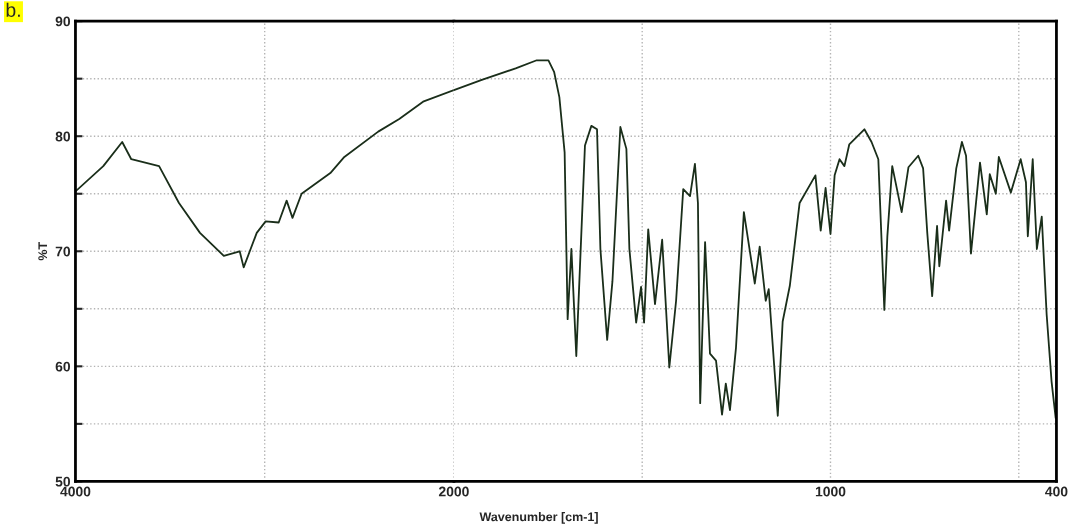 The image size is (1078, 529). What do you see at coordinates (43, 251) in the screenshot?
I see `y-axis-title: %T` at bounding box center [43, 251].